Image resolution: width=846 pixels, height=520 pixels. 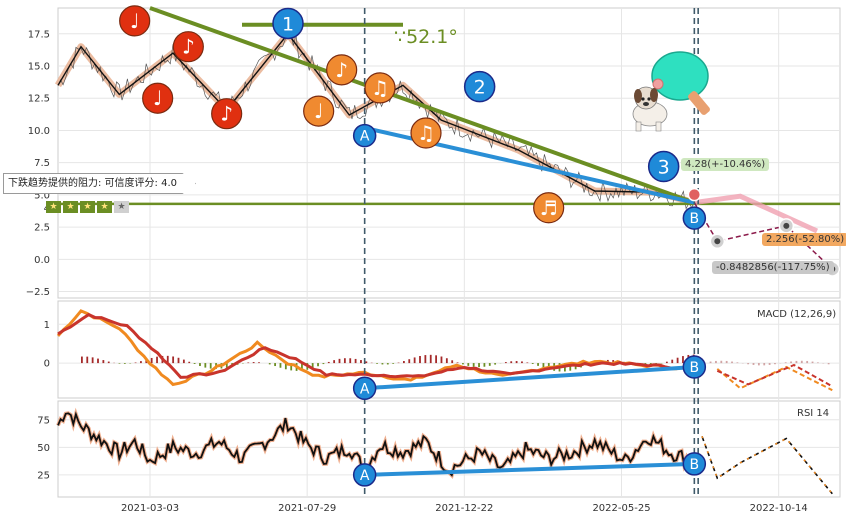 What do you see at coordinates (39, 34) in the screenshot?
I see `y-tick-label: 17.5` at bounding box center [39, 34].